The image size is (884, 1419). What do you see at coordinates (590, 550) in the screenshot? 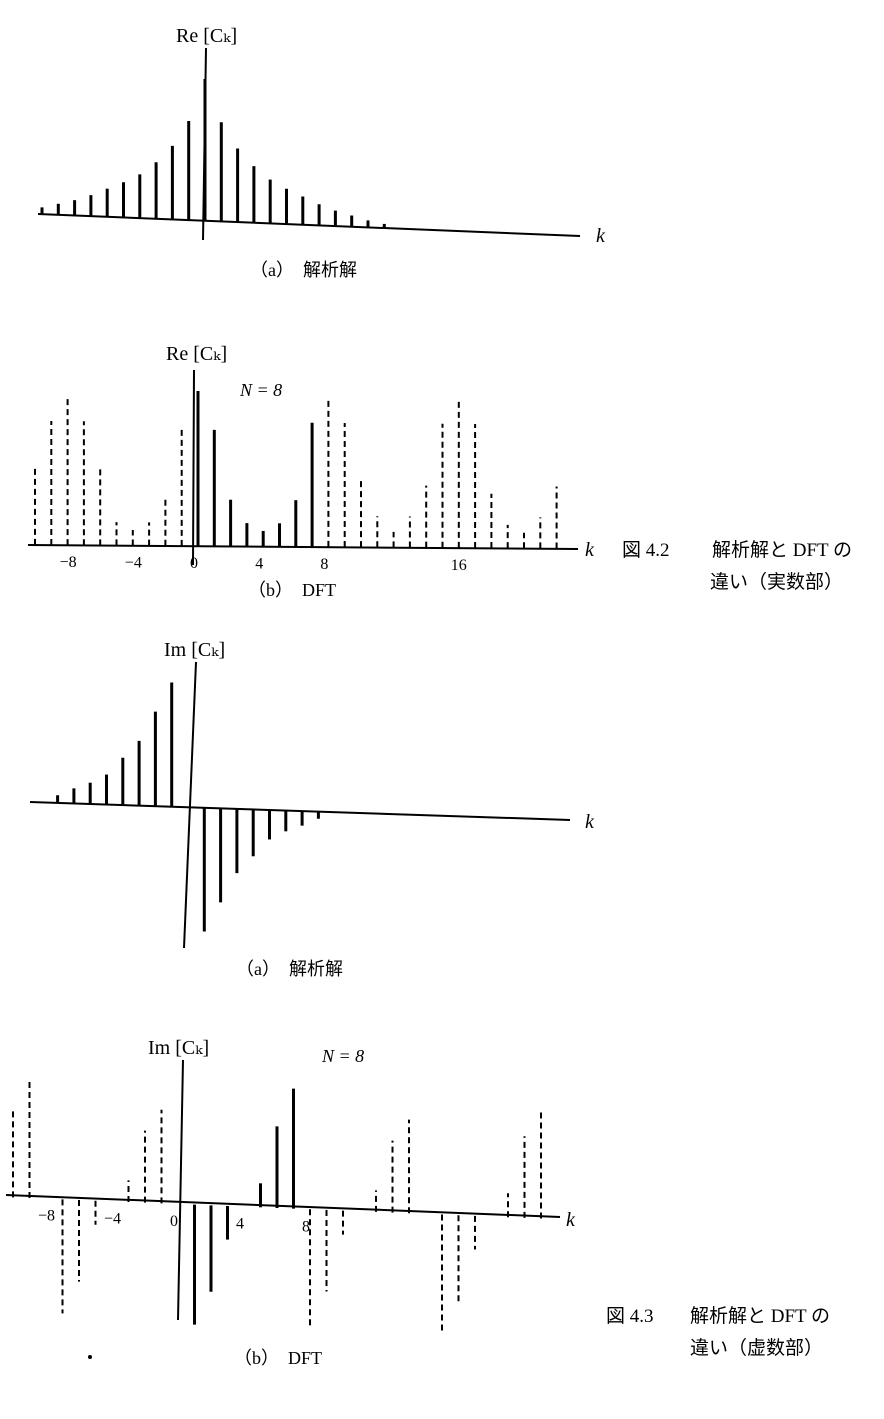
I see `re-dft-k-label: k` at bounding box center [590, 550].